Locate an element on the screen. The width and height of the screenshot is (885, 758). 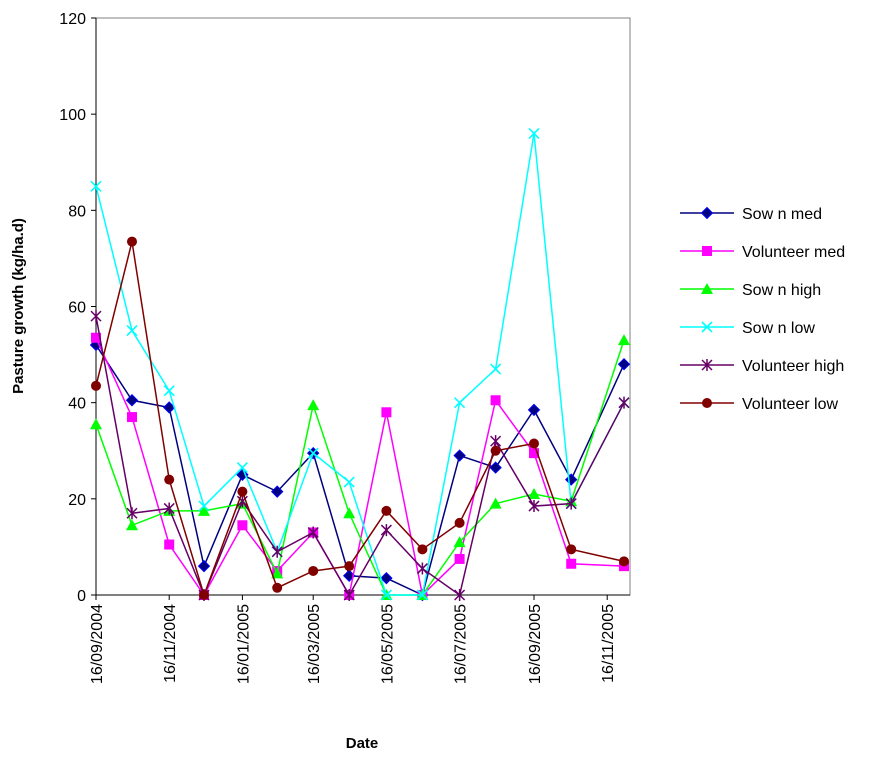
x-tick-label: 16/09/2004 is located at coordinates (97, 644).